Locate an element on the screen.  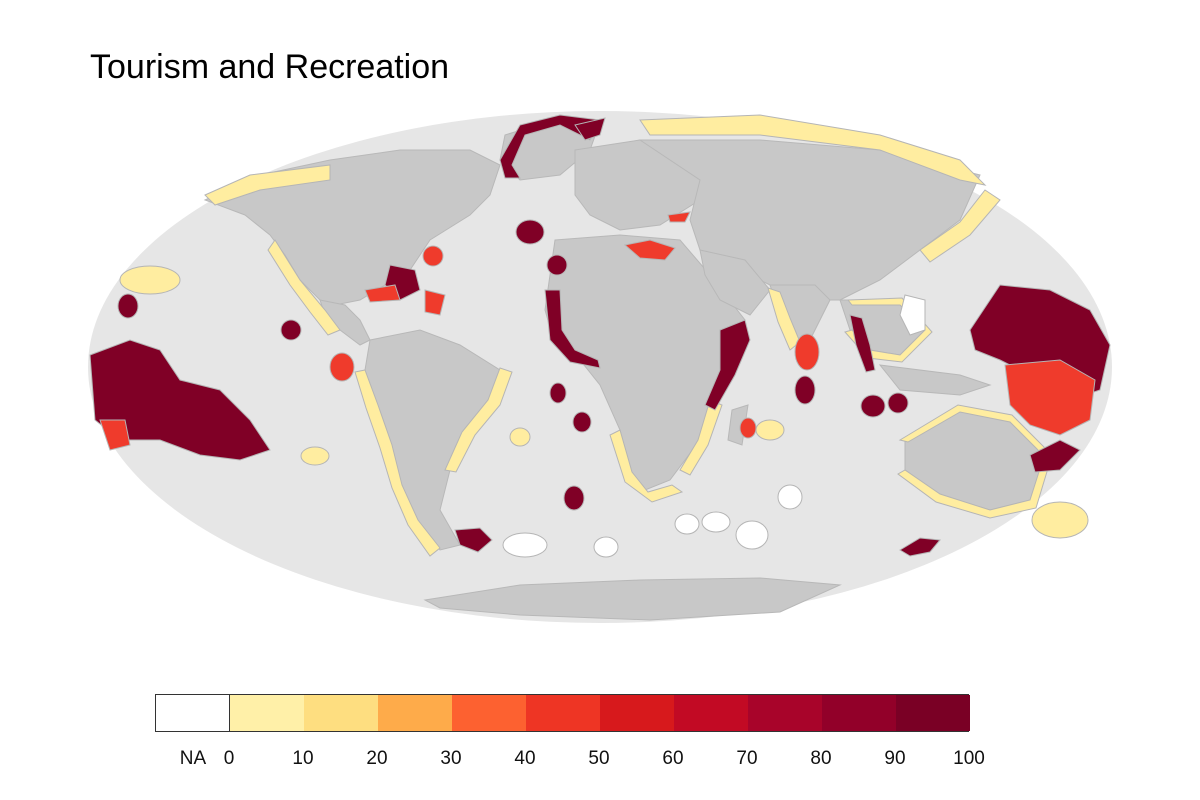
arabia is located at coordinates (735, 282).